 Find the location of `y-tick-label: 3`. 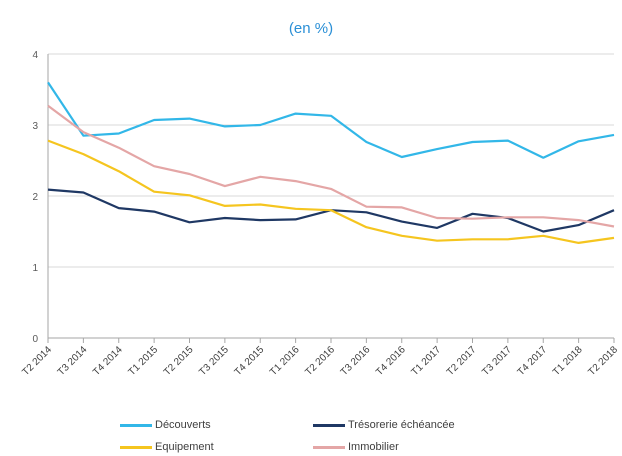

y-tick-label: 3 is located at coordinates (35, 126).